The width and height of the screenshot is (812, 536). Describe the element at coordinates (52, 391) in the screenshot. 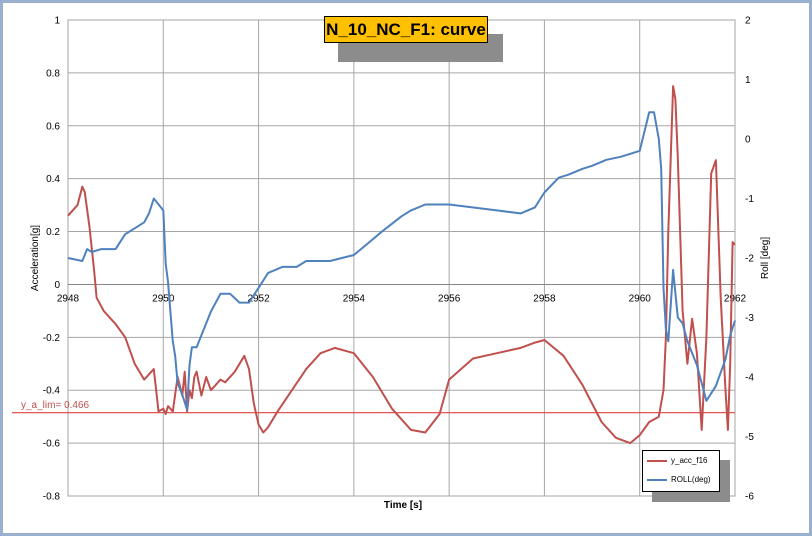

I see `y-tick-label: -0.4` at that location.